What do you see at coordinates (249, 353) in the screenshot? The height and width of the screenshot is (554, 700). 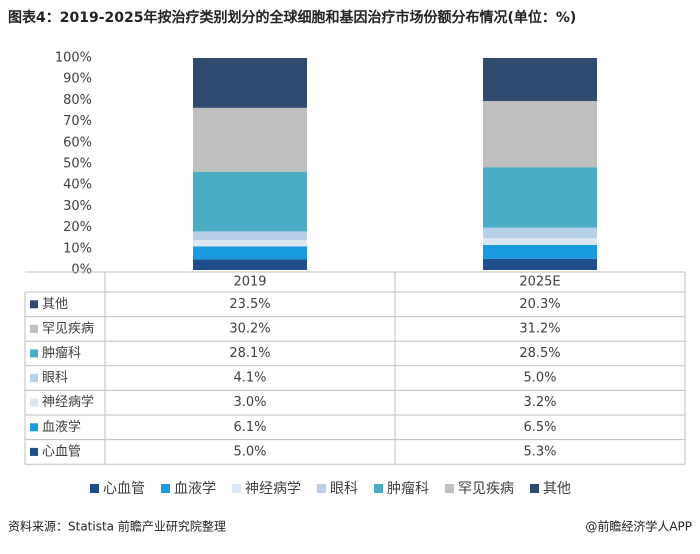 I see `data-label: 28.1%` at bounding box center [249, 353].